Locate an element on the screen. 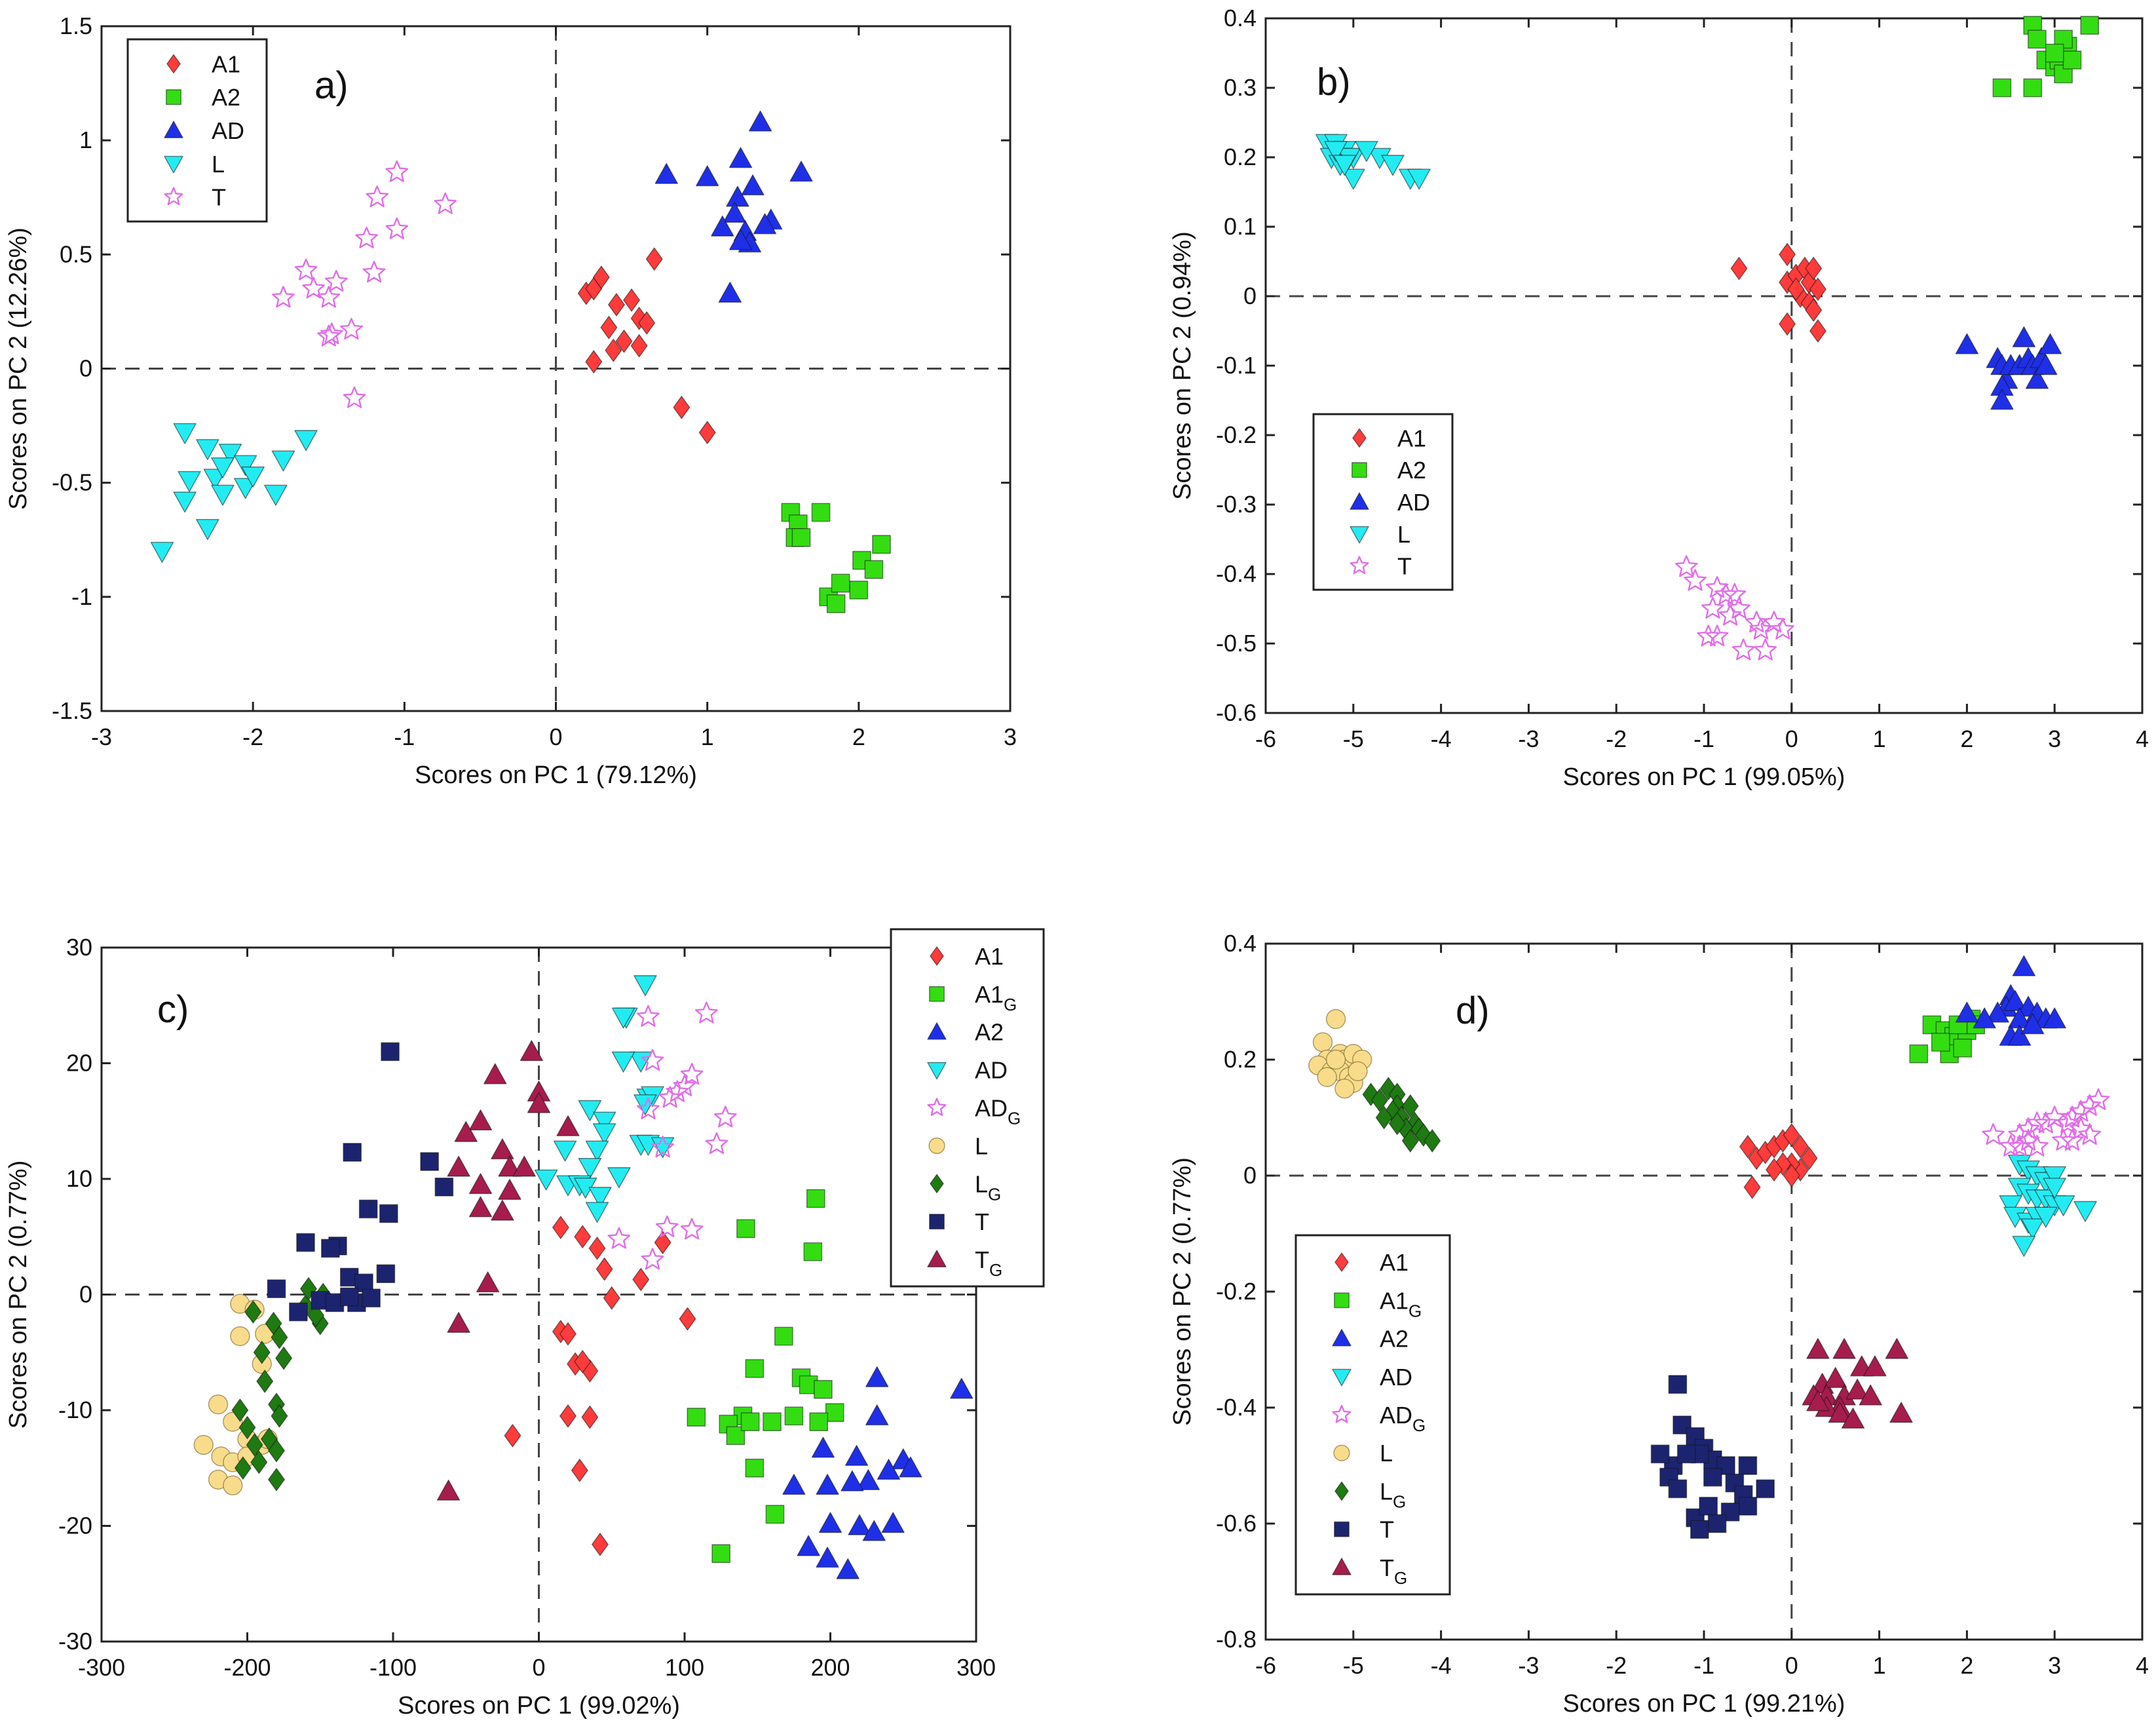  x-tick-label: -5 is located at coordinates (1353, 1665).